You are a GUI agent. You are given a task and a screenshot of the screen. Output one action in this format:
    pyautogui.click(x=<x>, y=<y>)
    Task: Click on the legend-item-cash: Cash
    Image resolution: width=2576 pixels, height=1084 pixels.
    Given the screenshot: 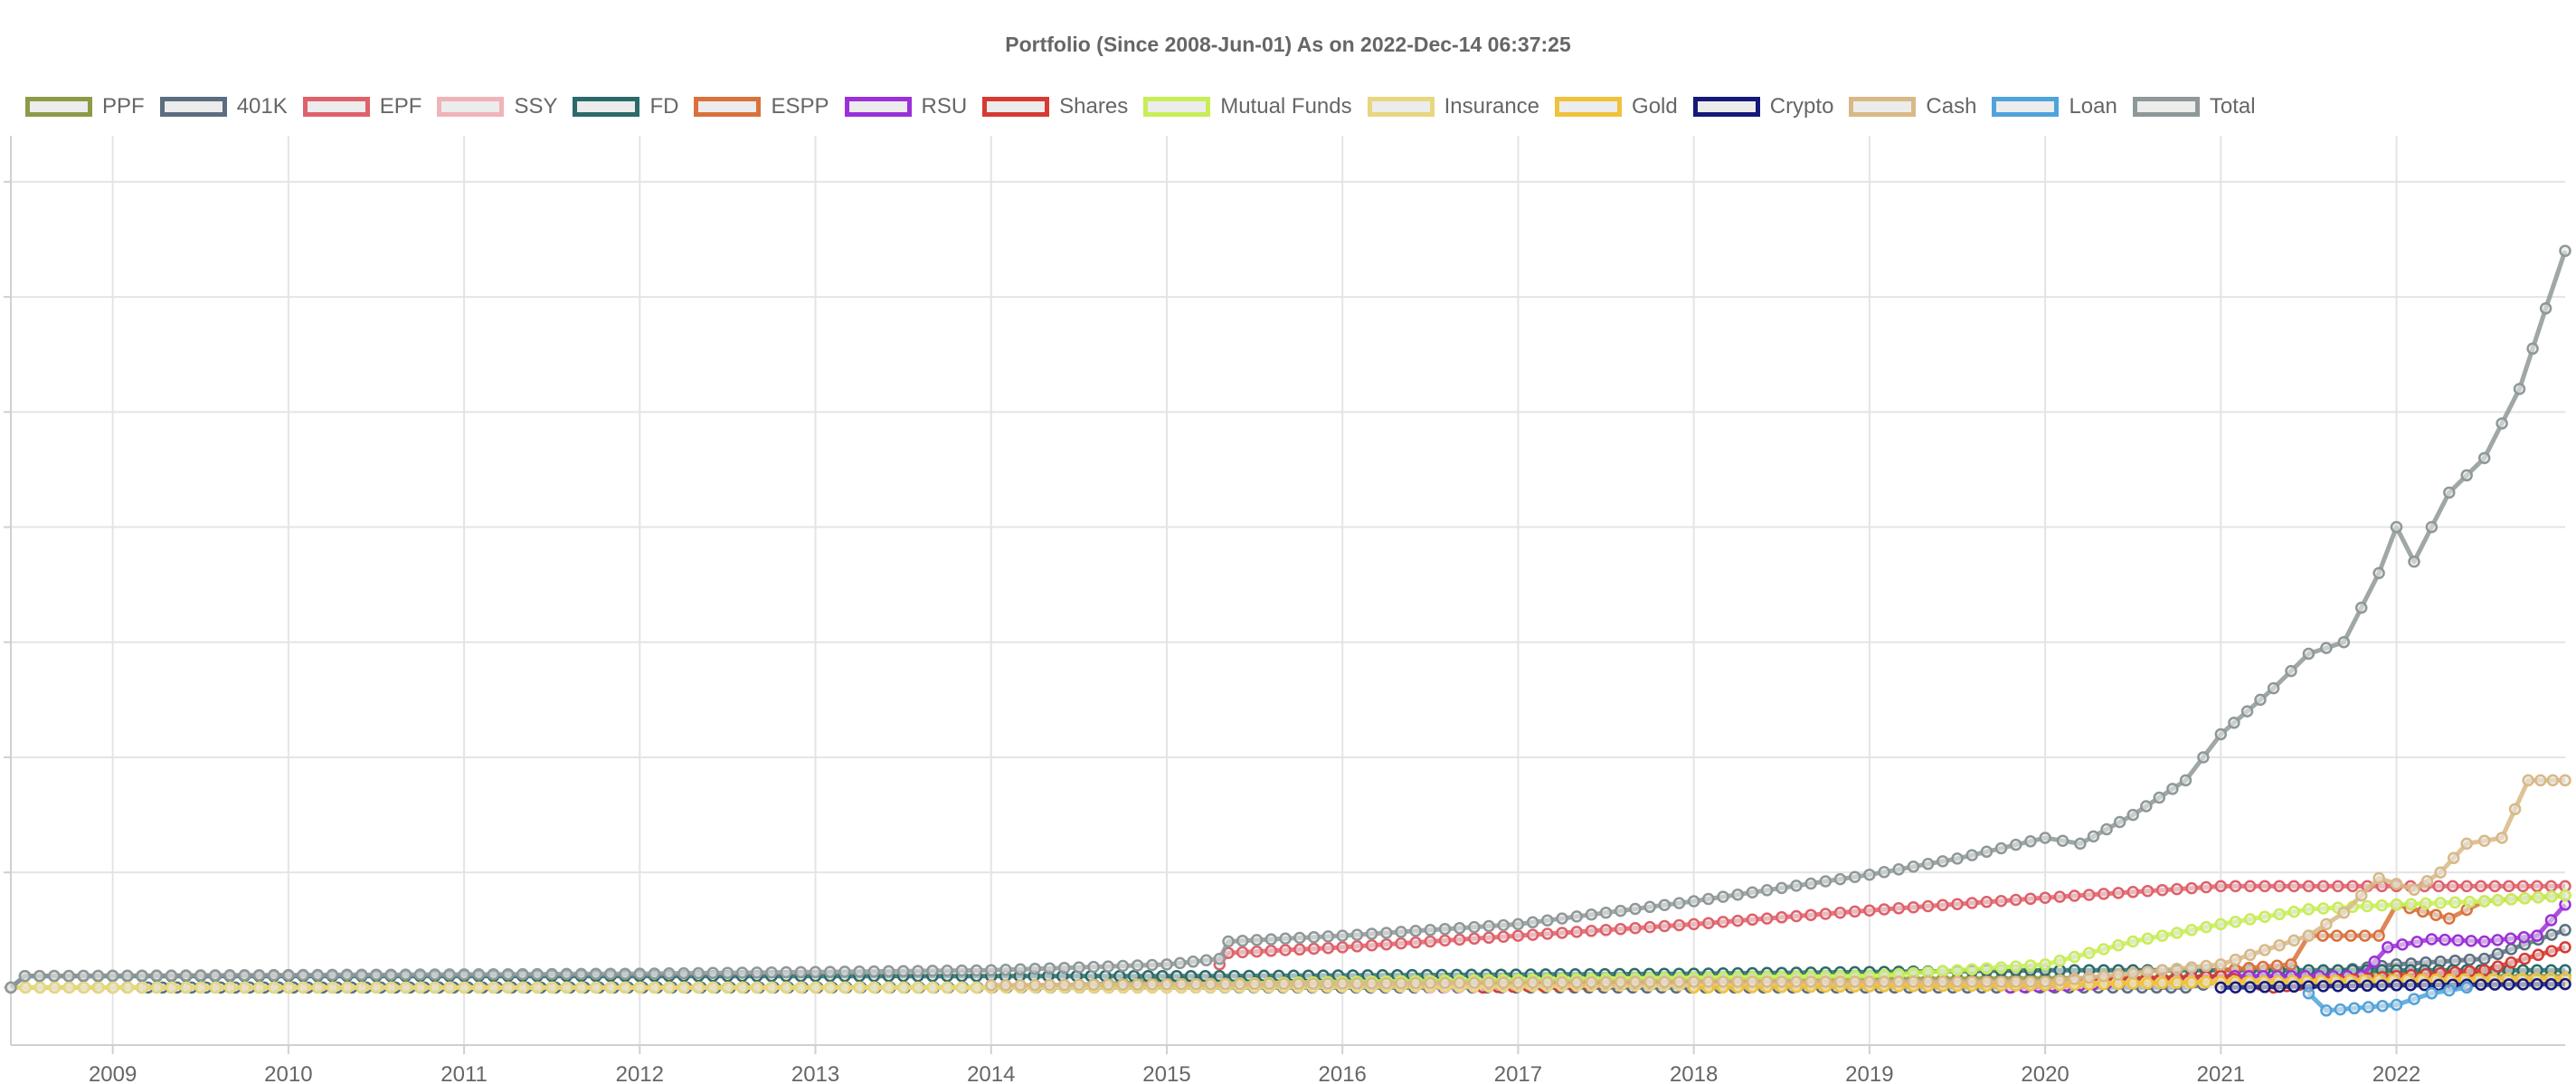 What is the action you would take?
    pyautogui.click(x=1912, y=106)
    